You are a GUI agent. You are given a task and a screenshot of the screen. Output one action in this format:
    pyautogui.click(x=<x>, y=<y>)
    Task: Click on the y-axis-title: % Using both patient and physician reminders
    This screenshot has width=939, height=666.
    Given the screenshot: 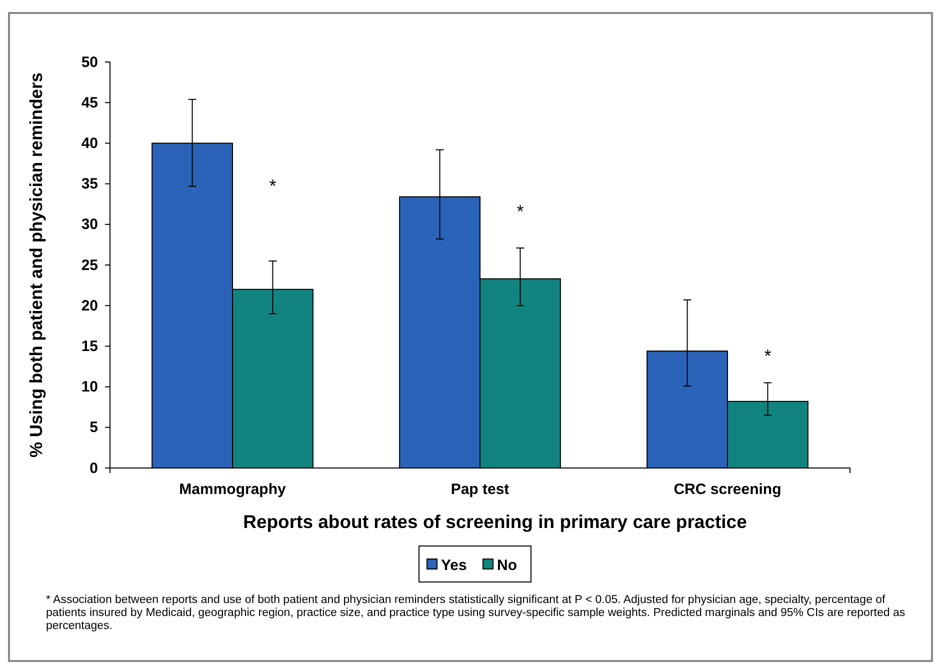 What is the action you would take?
    pyautogui.click(x=36, y=265)
    